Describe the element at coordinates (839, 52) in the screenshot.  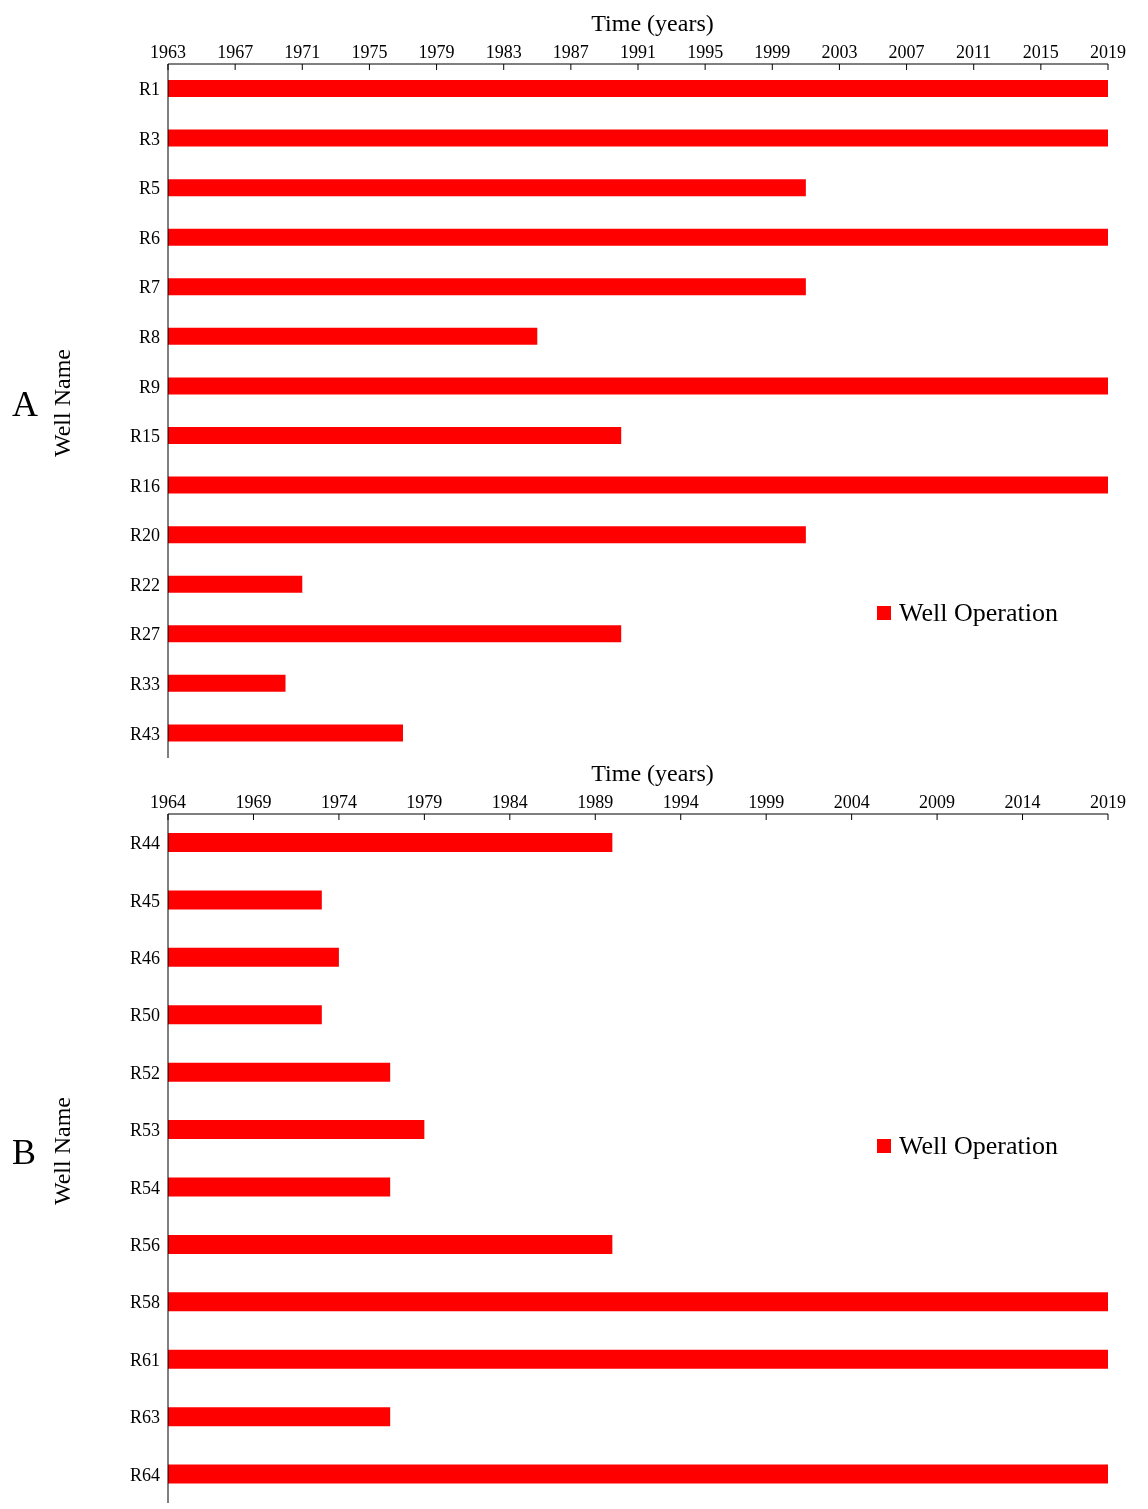
I see `x-tick-label: 2003` at that location.